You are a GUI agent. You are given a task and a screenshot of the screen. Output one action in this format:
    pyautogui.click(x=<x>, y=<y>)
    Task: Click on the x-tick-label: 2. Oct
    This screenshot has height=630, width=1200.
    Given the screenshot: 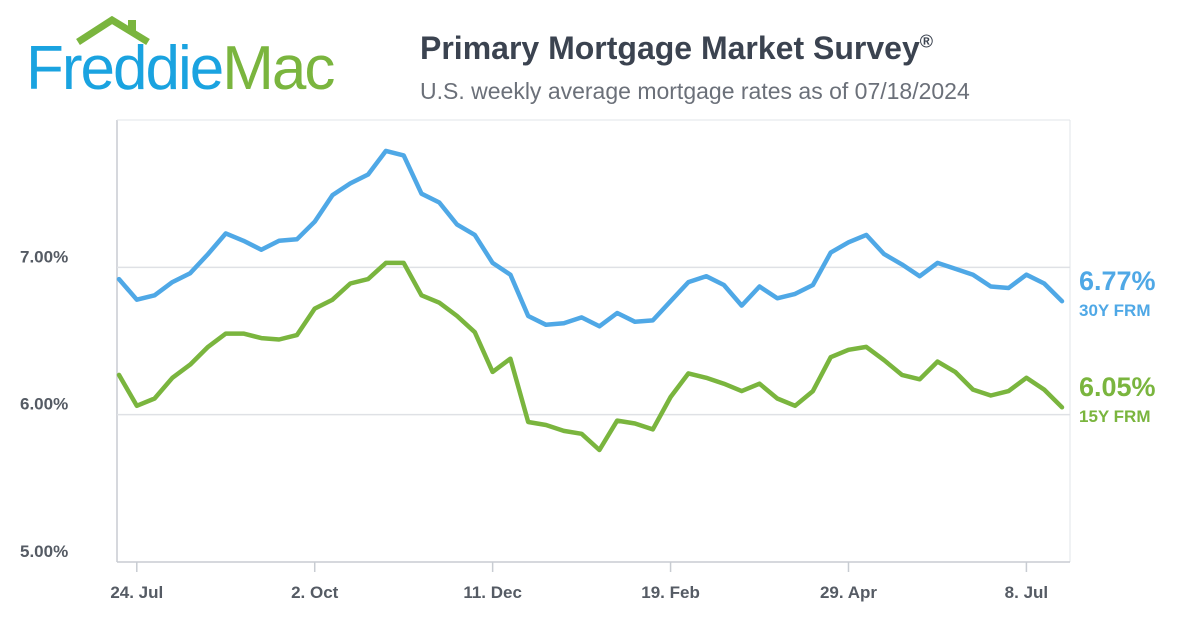 What is the action you would take?
    pyautogui.click(x=315, y=592)
    